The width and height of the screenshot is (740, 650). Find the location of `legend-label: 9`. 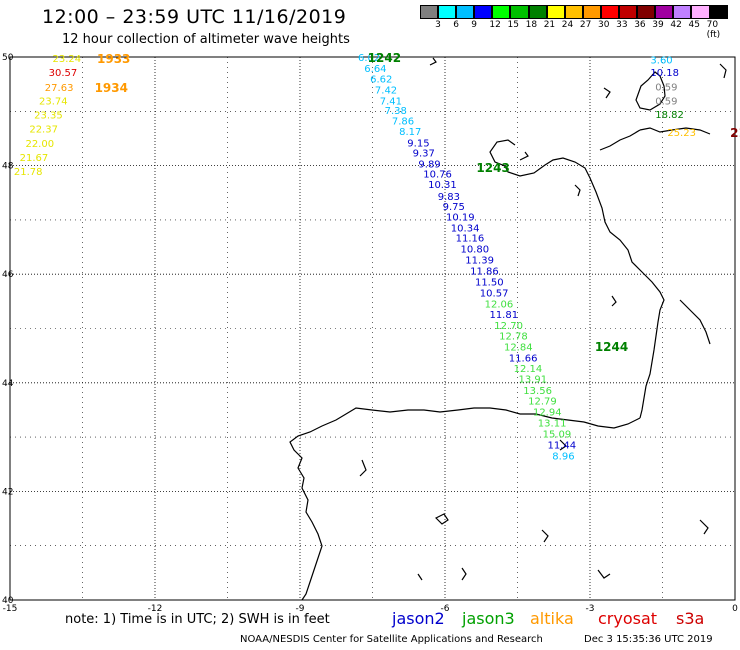

legend-label: 9 is located at coordinates (474, 25).